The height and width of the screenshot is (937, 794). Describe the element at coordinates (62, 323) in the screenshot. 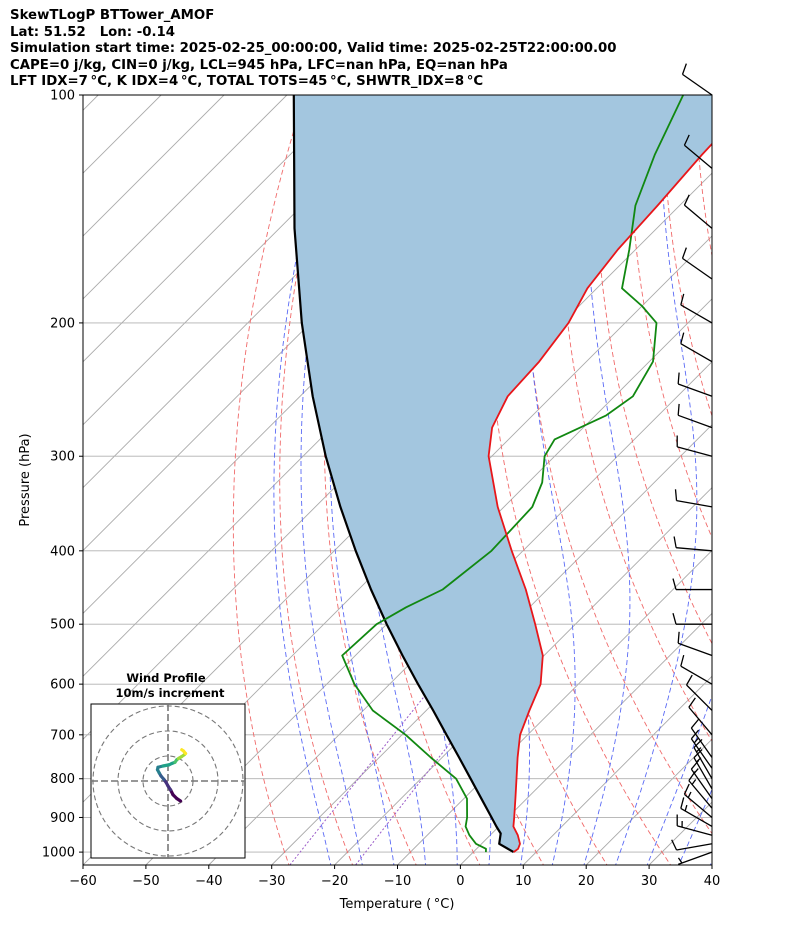

I see `y-tick-label: 200` at that location.